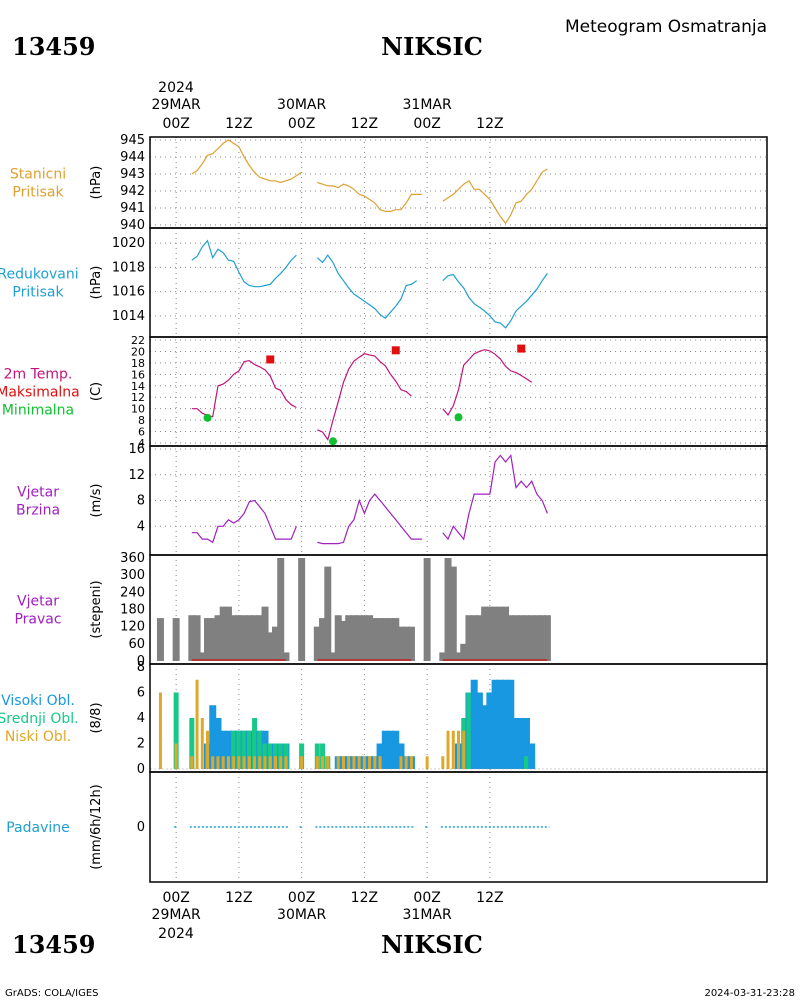 The height and width of the screenshot is (1000, 800). Describe the element at coordinates (136, 449) in the screenshot. I see `y-tick-label: 16` at that location.